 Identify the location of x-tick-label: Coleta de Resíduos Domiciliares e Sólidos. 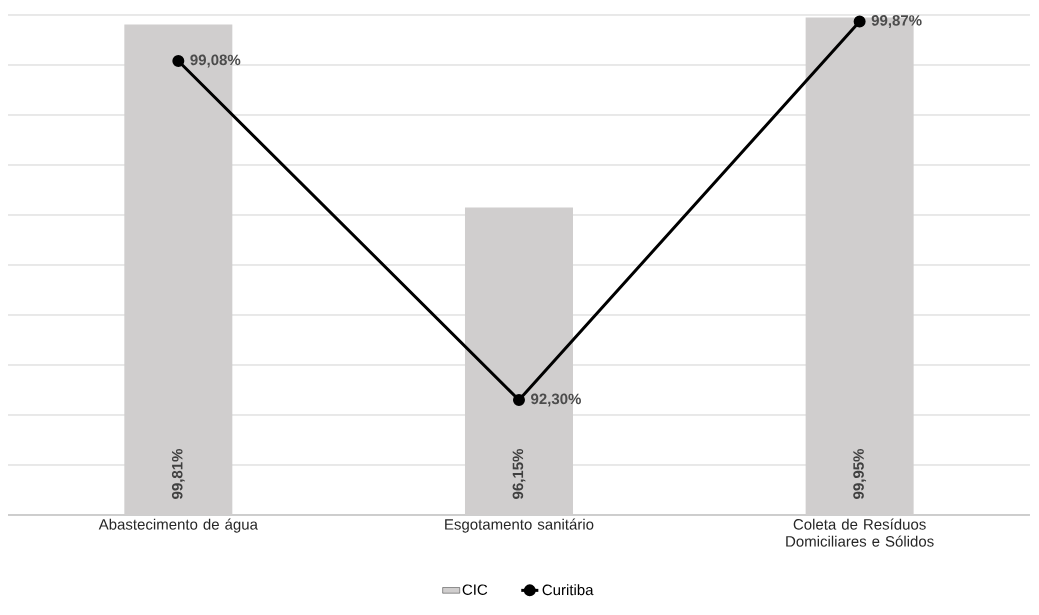
(860, 532).